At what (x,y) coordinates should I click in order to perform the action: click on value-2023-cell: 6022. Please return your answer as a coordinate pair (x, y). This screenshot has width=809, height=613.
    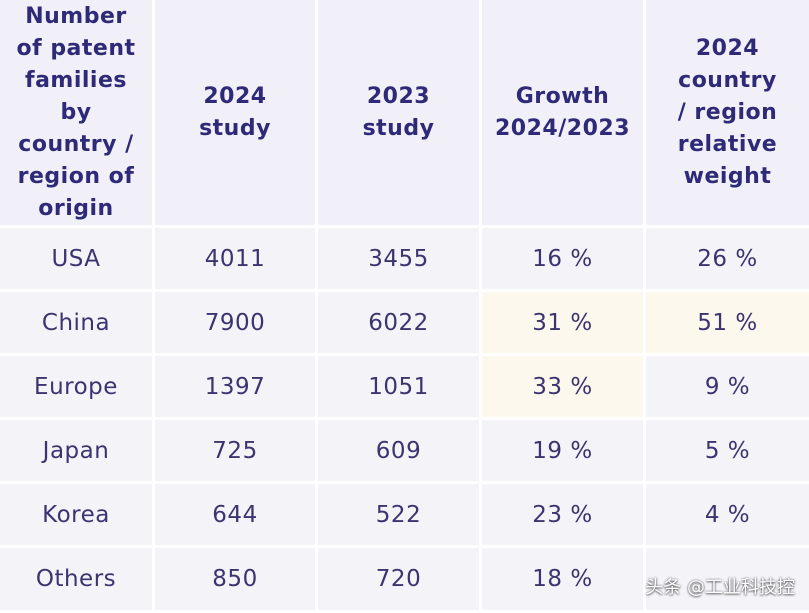
    Looking at the image, I should click on (400, 324).